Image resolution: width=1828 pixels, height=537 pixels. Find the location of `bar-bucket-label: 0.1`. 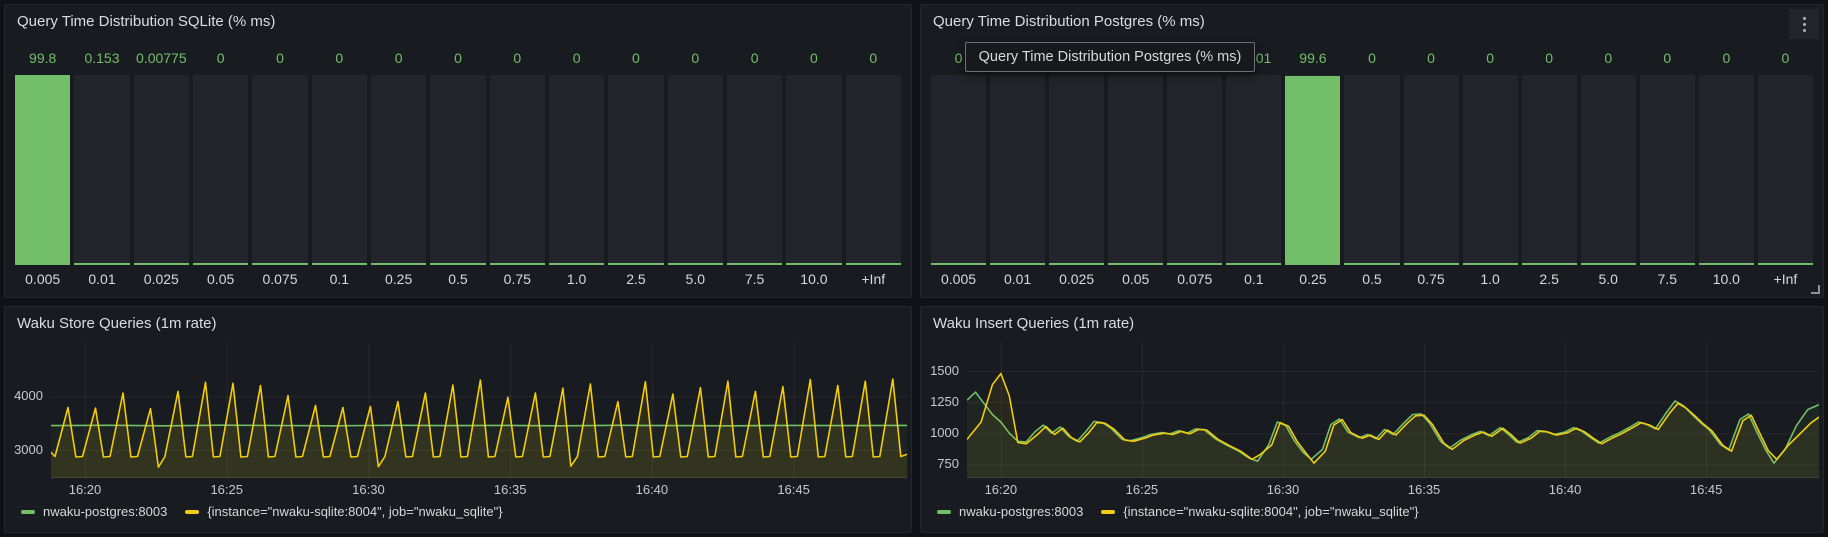

bar-bucket-label: 0.1 is located at coordinates (339, 279).